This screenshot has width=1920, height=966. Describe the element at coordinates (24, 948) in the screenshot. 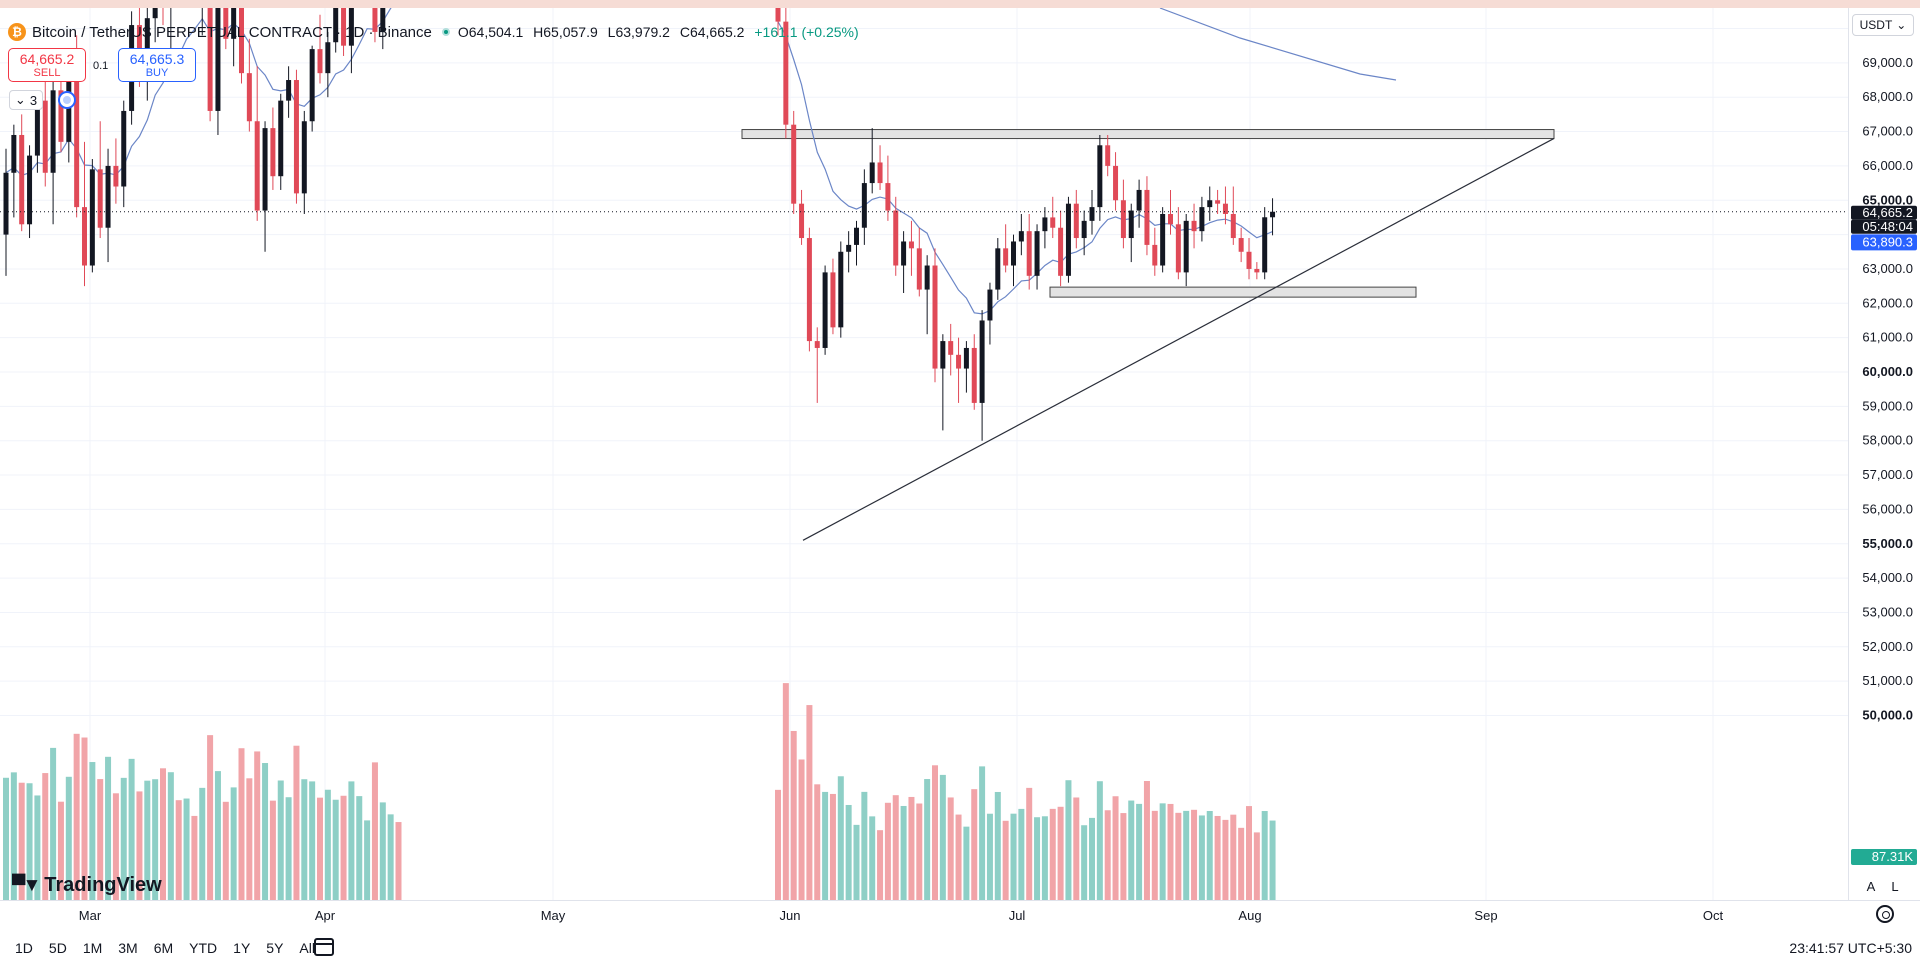

I see `range-button-1d: 1D` at that location.